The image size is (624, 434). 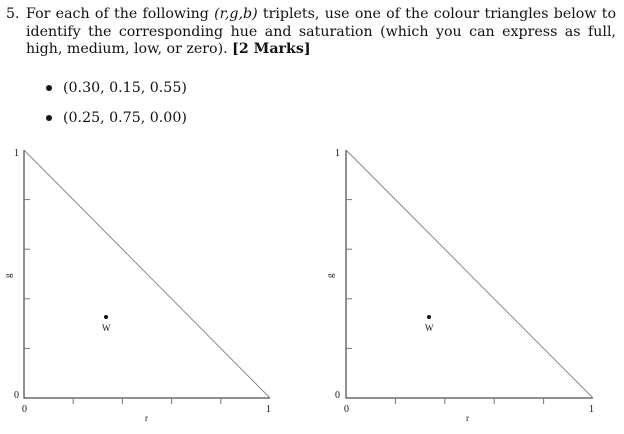 I want to click on question-number: 5., so click(x=13, y=14).